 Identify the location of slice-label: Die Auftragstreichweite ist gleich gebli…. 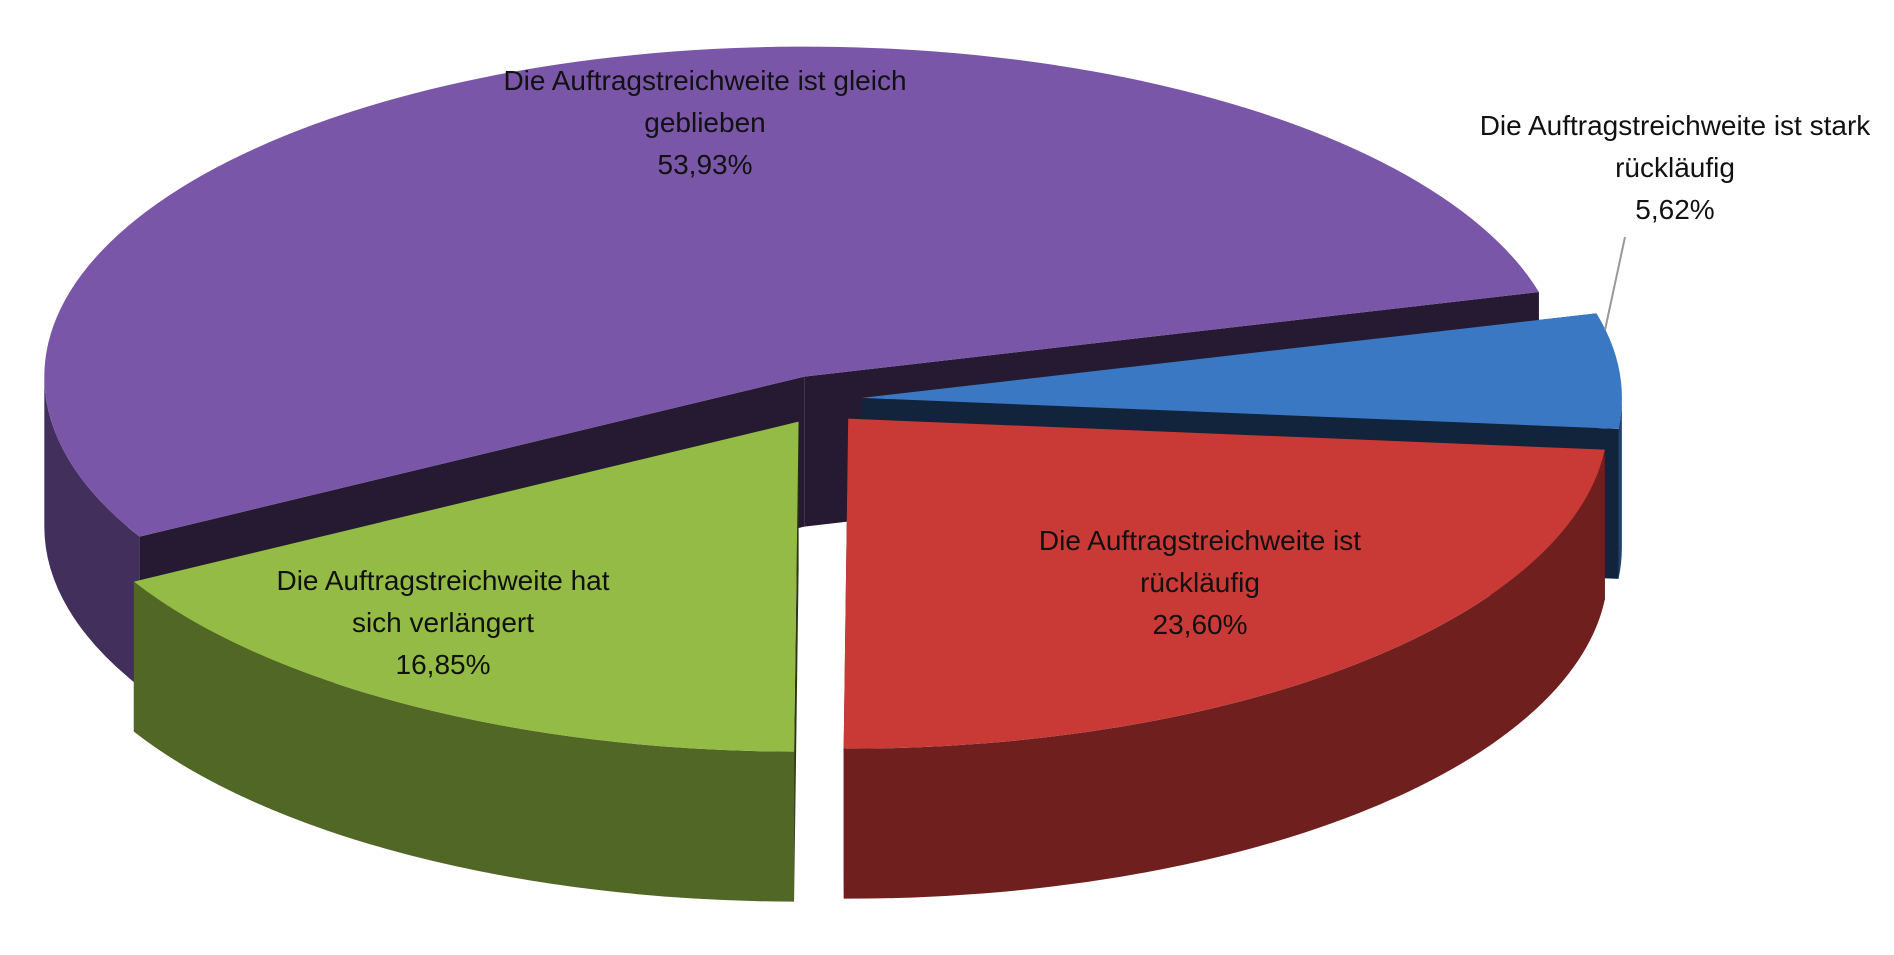
(705, 123).